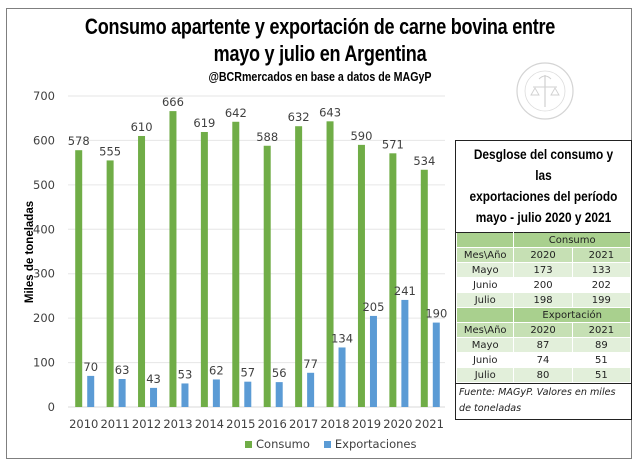  What do you see at coordinates (543, 165) in the screenshot?
I see `breakdown-title-line1: Desglose del consumo y las` at bounding box center [543, 165].